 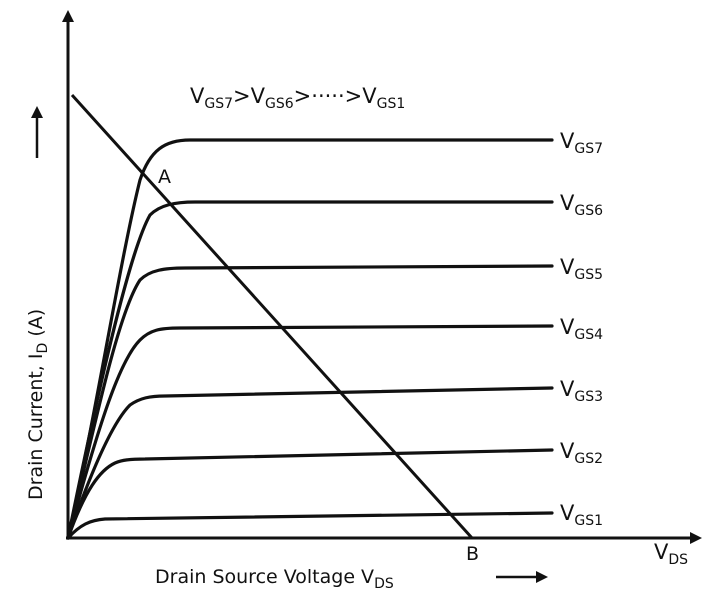 What do you see at coordinates (38, 404) in the screenshot?
I see `y-axis-title: Drain Current, ID (A)` at bounding box center [38, 404].